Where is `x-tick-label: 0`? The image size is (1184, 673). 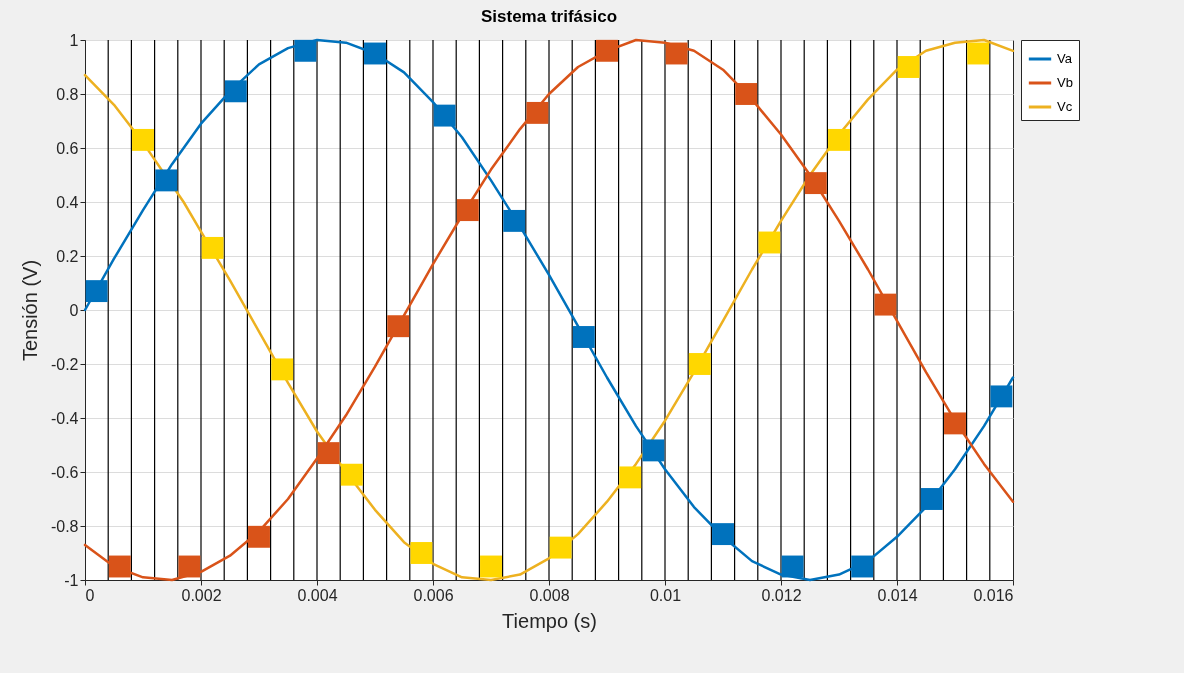 x-tick-label: 0 is located at coordinates (90, 595).